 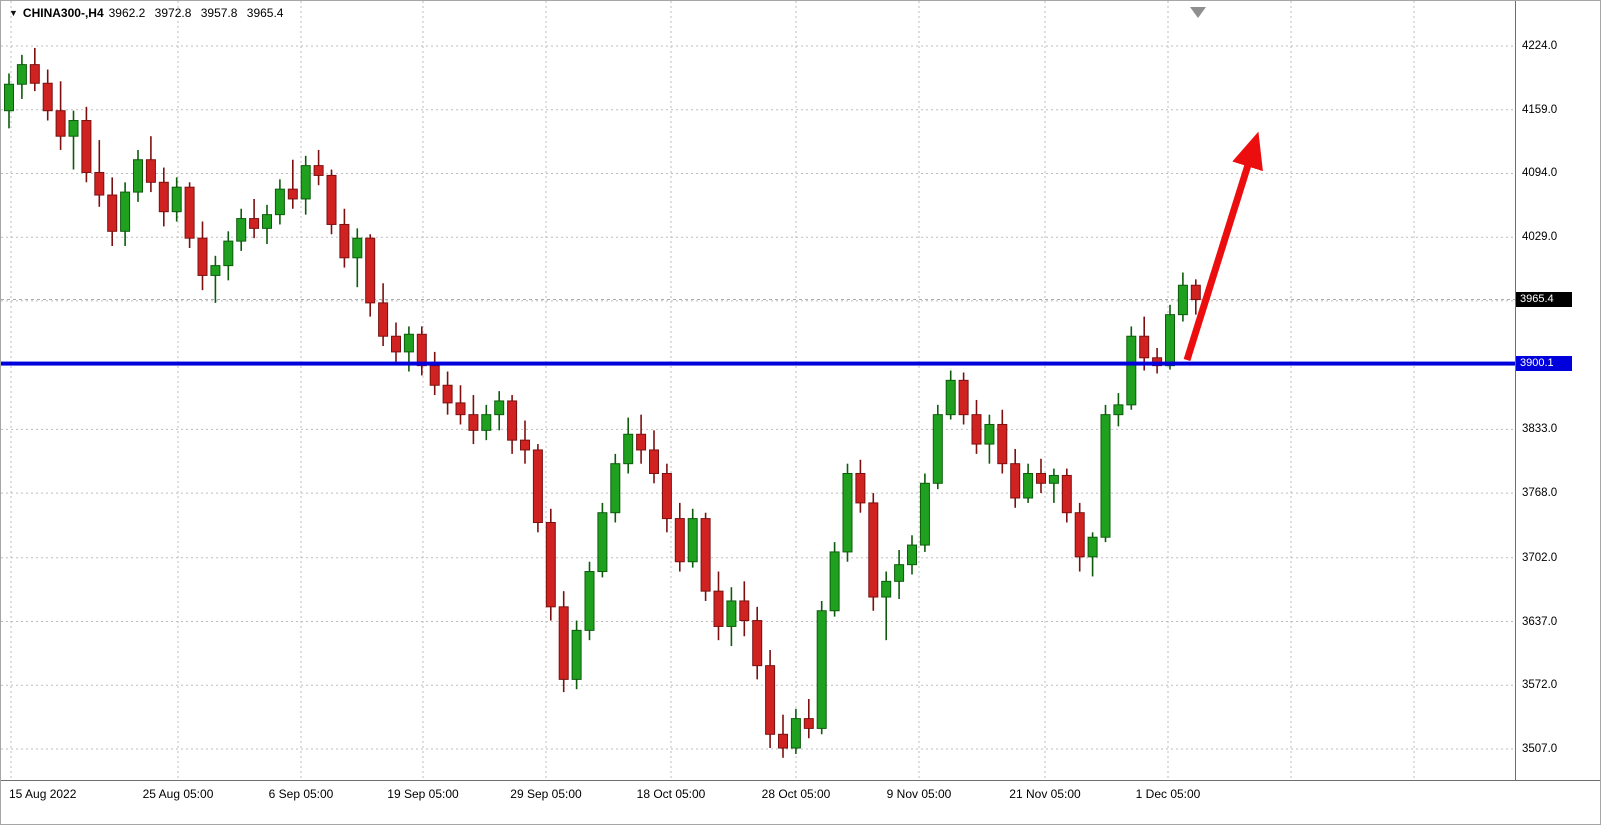 I want to click on time-axis-label: 1 Dec 05:00, so click(x=1168, y=794).